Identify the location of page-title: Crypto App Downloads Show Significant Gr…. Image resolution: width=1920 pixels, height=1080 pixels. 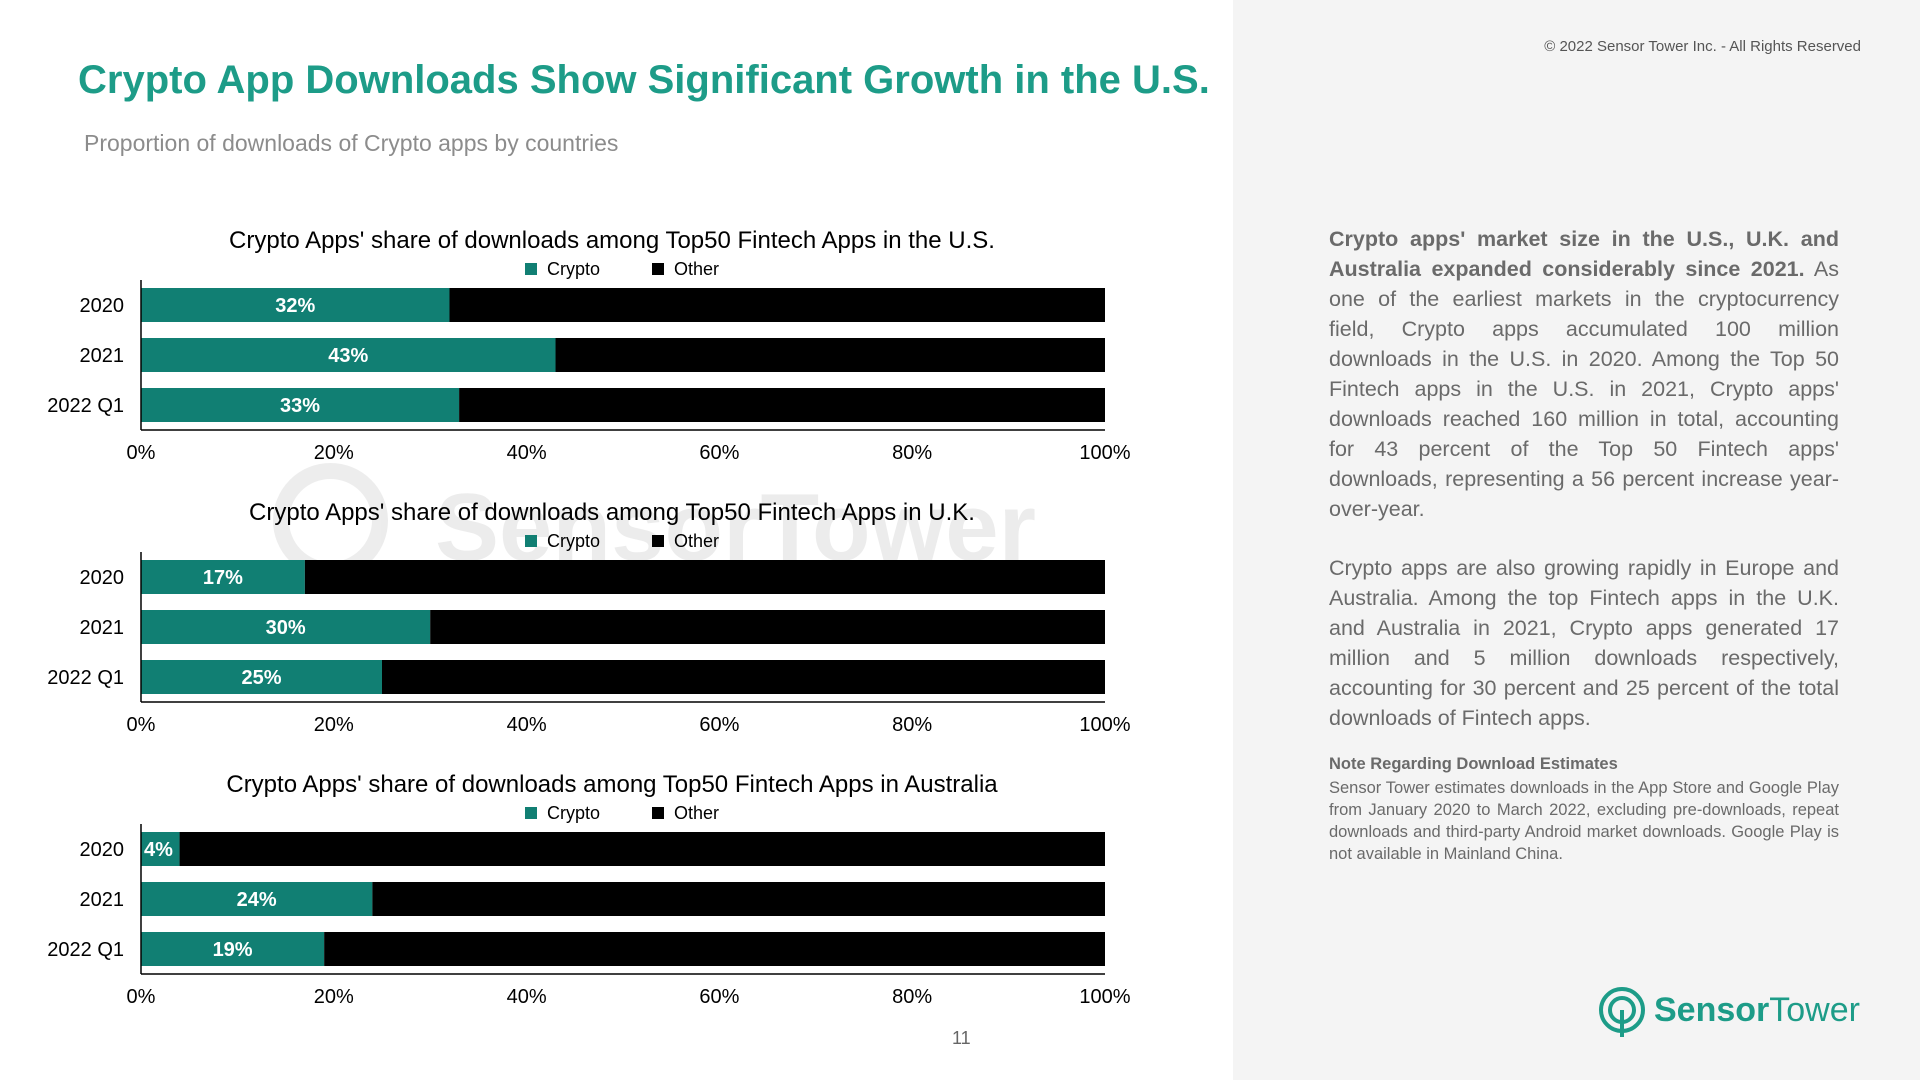
(644, 80).